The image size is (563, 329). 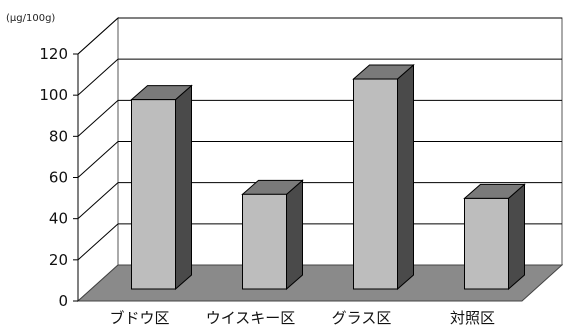 I want to click on x-category-label: ウイスキー区, so click(x=251, y=318).